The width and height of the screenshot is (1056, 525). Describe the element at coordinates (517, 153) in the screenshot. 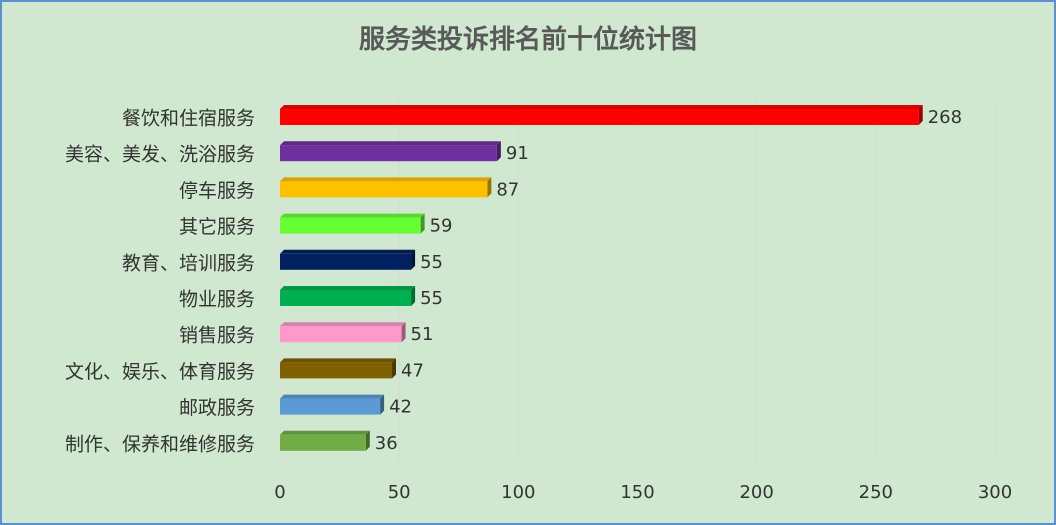

I see `value-label: 91` at that location.